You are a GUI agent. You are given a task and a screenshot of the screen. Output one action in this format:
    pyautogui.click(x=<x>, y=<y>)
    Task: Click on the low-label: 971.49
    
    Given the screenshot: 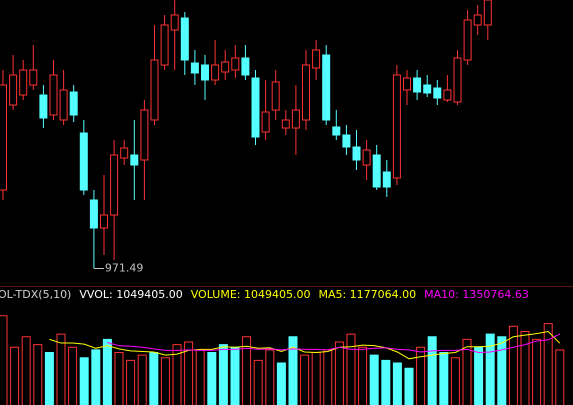 What is the action you would take?
    pyautogui.click(x=124, y=268)
    